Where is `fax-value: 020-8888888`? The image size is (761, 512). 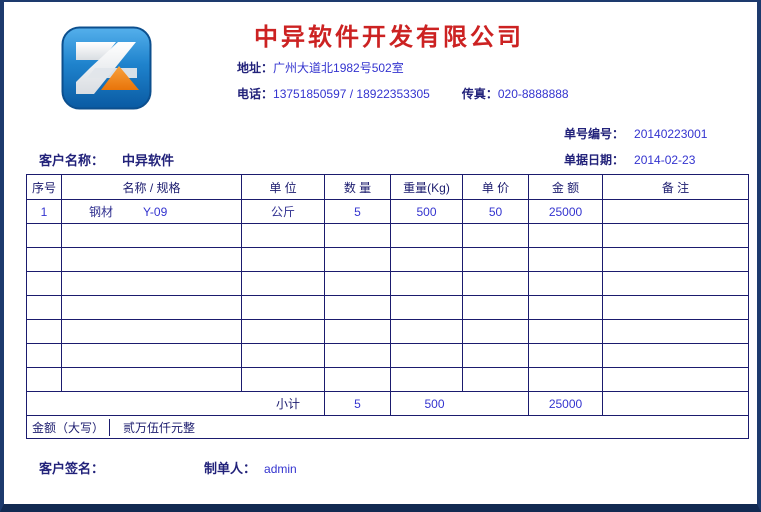
fax-value: 020-8888888 is located at coordinates (533, 94).